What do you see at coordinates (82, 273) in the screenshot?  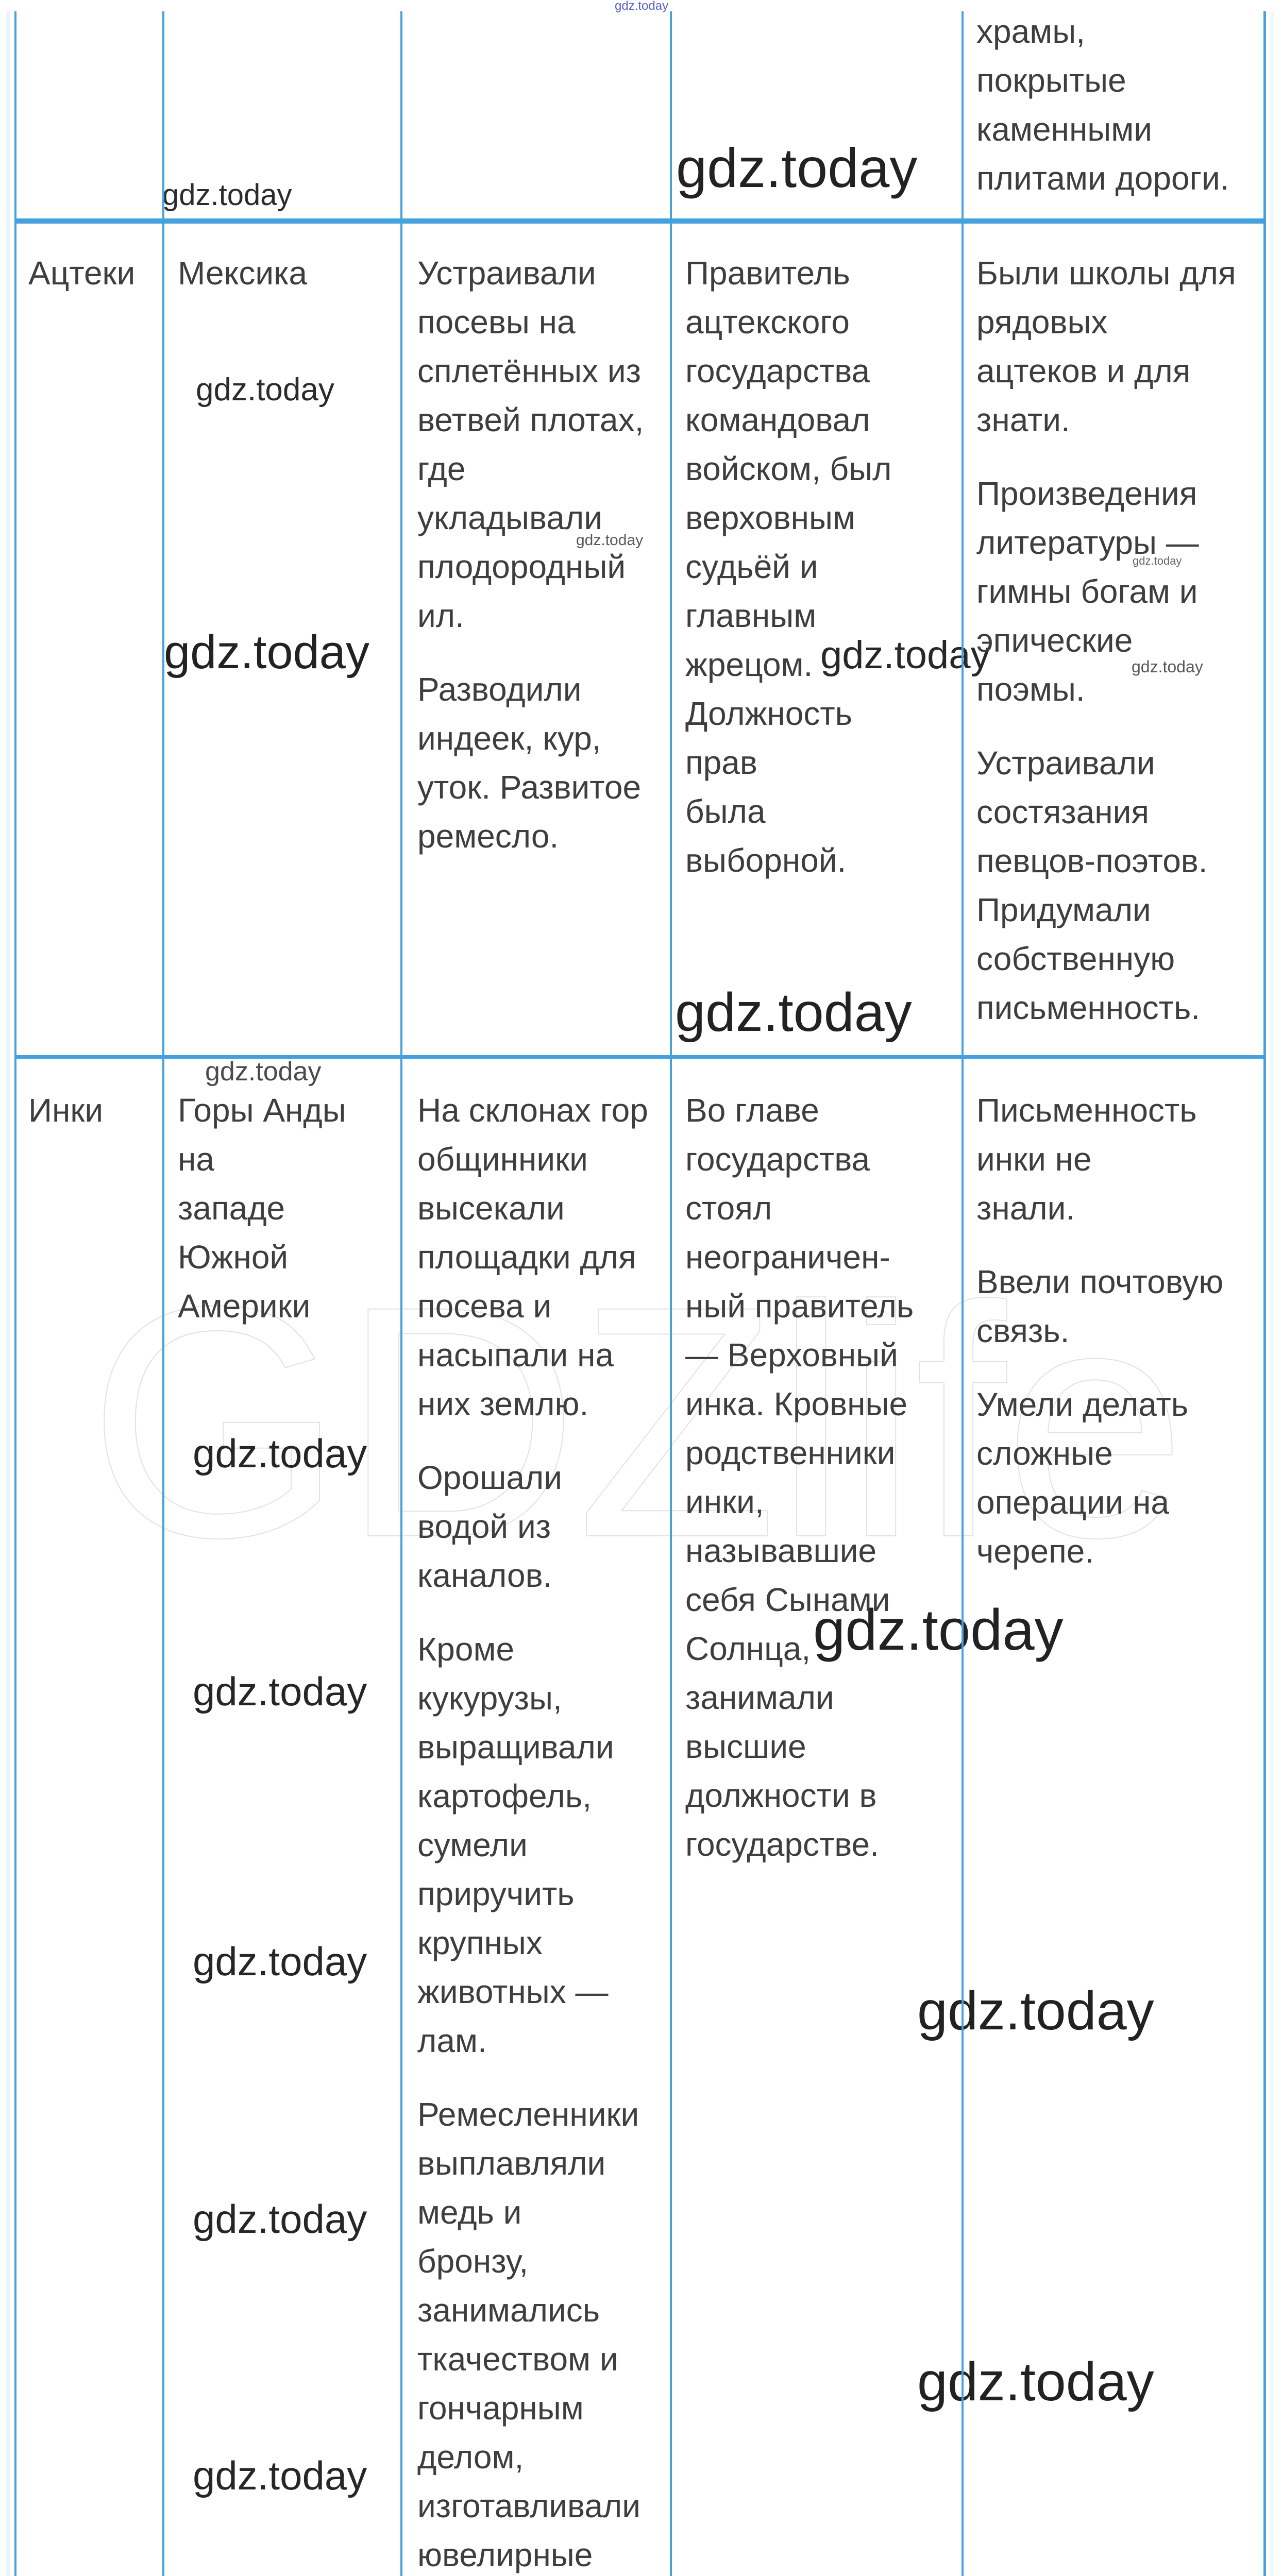 I see `cell-aztecs-name: Ацтеки` at bounding box center [82, 273].